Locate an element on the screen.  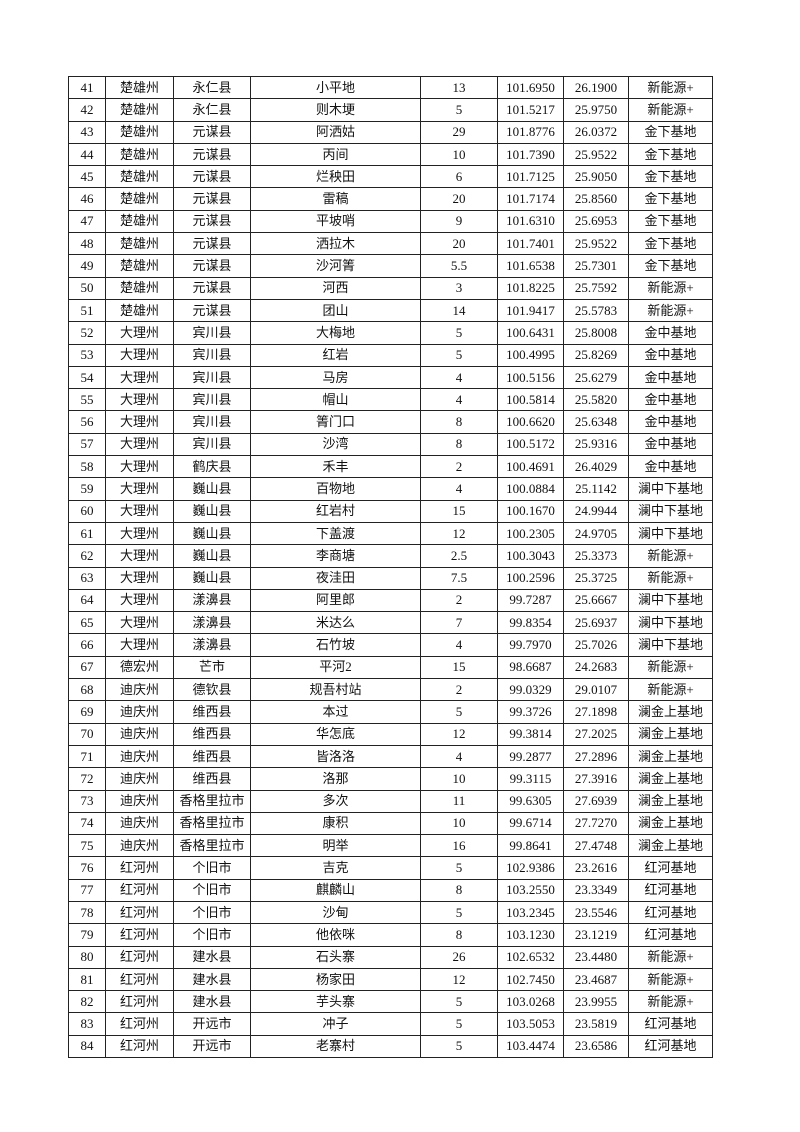
longitude: 103.4474 is located at coordinates (530, 1046).